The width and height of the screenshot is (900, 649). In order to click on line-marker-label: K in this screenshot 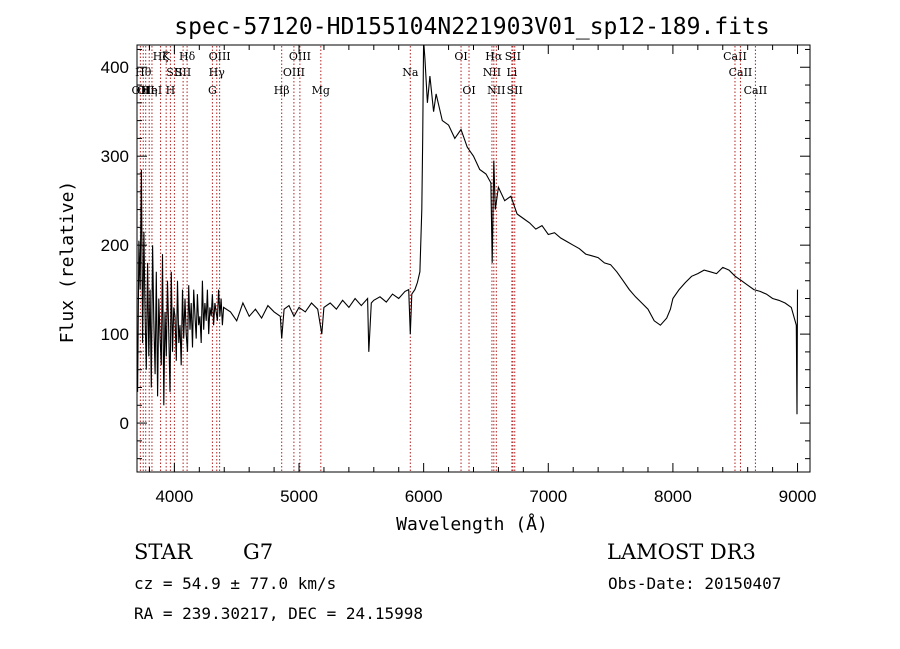, I will do `click(166, 56)`.